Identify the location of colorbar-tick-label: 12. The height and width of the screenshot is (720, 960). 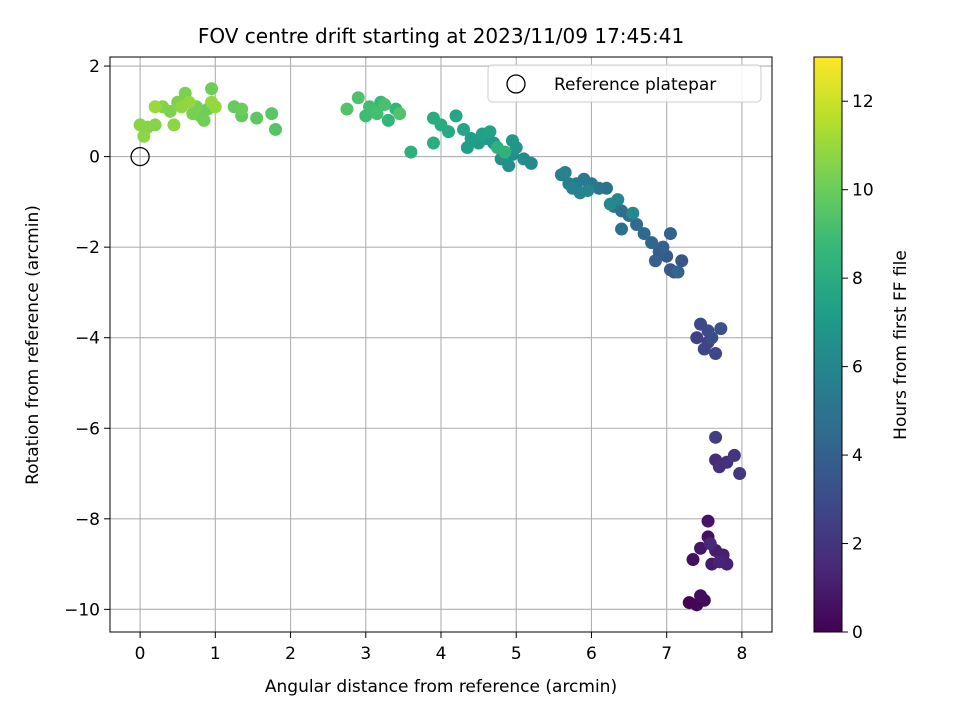
(863, 102).